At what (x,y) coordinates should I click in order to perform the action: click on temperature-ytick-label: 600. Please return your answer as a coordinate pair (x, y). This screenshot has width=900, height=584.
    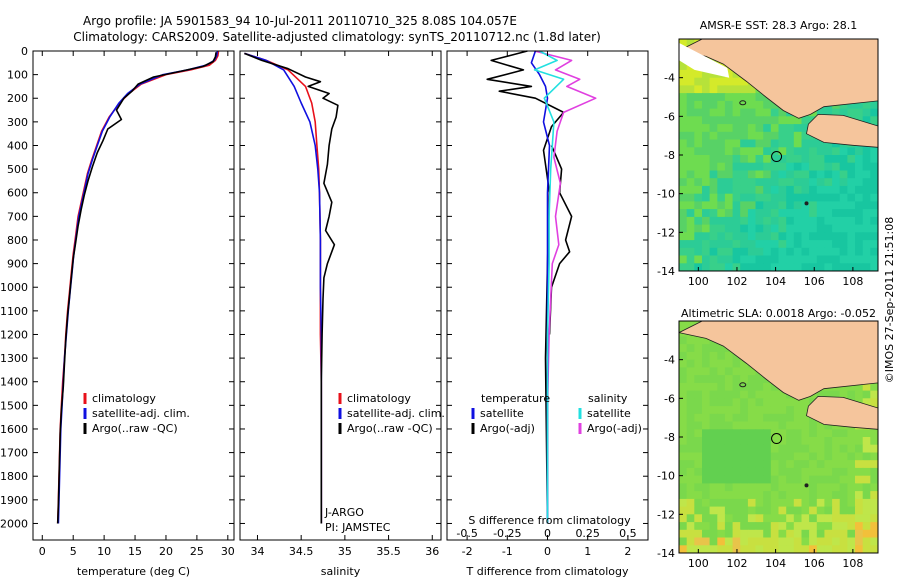
    Looking at the image, I should click on (17, 193).